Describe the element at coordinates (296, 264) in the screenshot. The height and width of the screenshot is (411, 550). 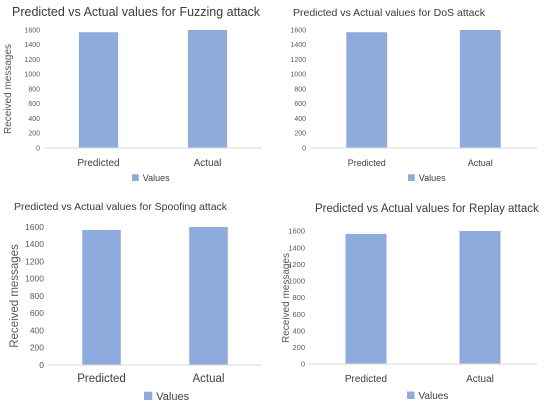
I see `y-tick-label-replay: 1200` at that location.